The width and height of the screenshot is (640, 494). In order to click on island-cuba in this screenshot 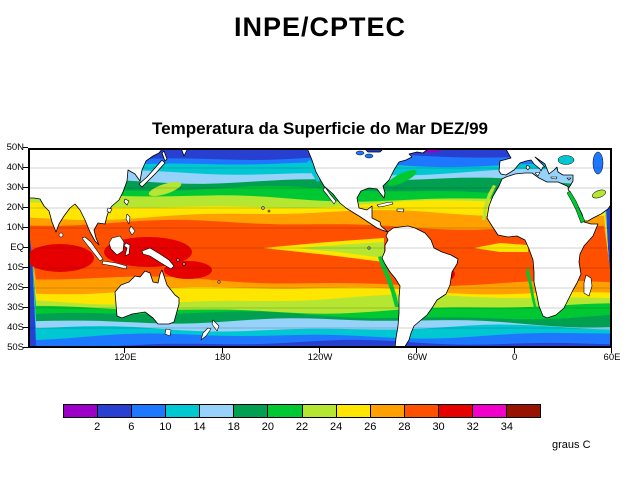, I will do `click(385, 204)`.